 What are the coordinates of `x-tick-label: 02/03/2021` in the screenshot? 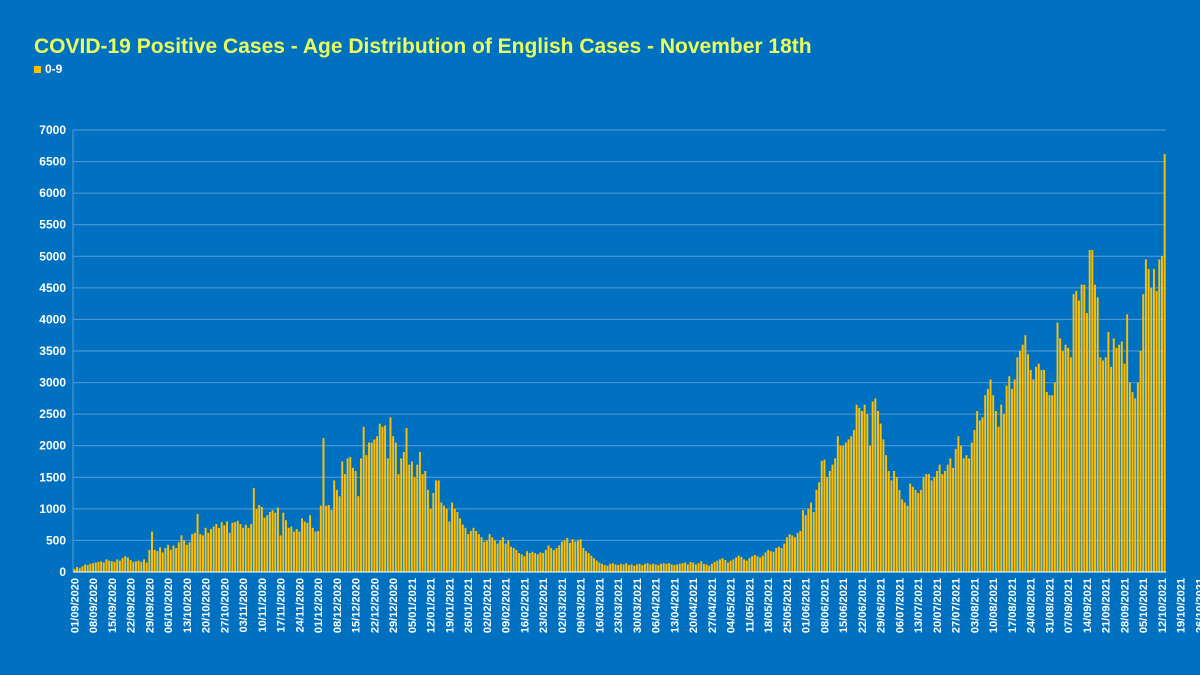 It's located at (563, 605).